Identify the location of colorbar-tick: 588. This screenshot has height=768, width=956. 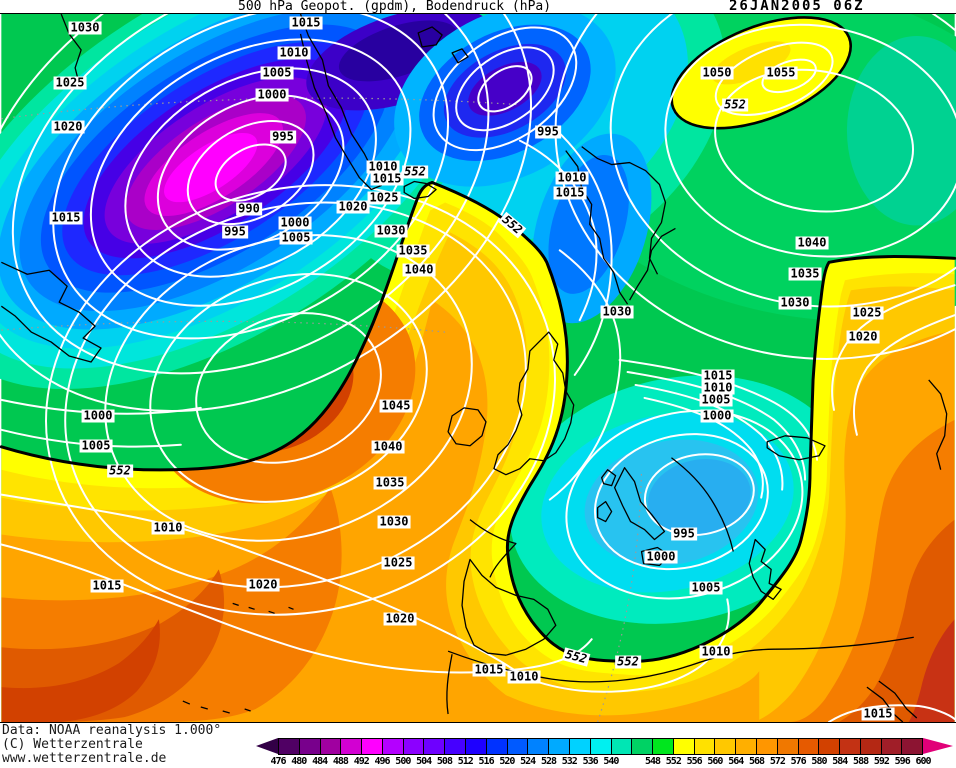
(861, 761).